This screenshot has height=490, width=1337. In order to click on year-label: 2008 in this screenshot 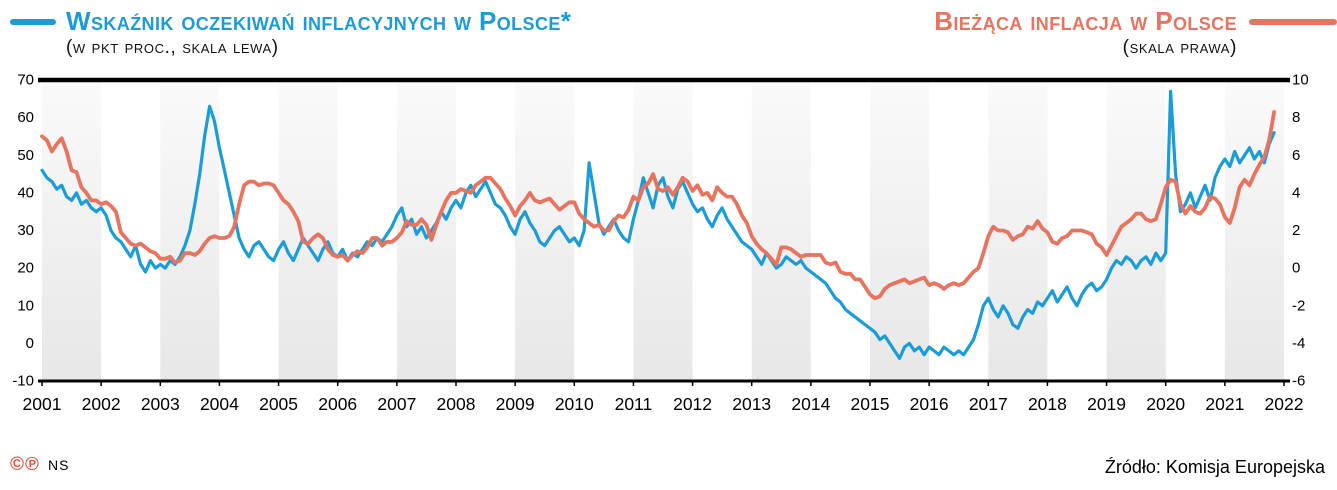, I will do `click(456, 404)`.